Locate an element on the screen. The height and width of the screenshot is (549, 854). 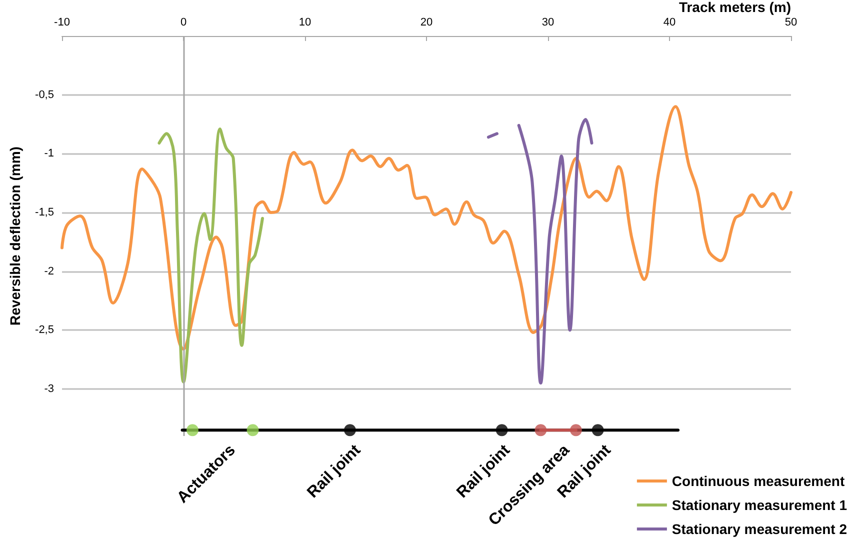
legend-label: Continuous measurement is located at coordinates (758, 481).